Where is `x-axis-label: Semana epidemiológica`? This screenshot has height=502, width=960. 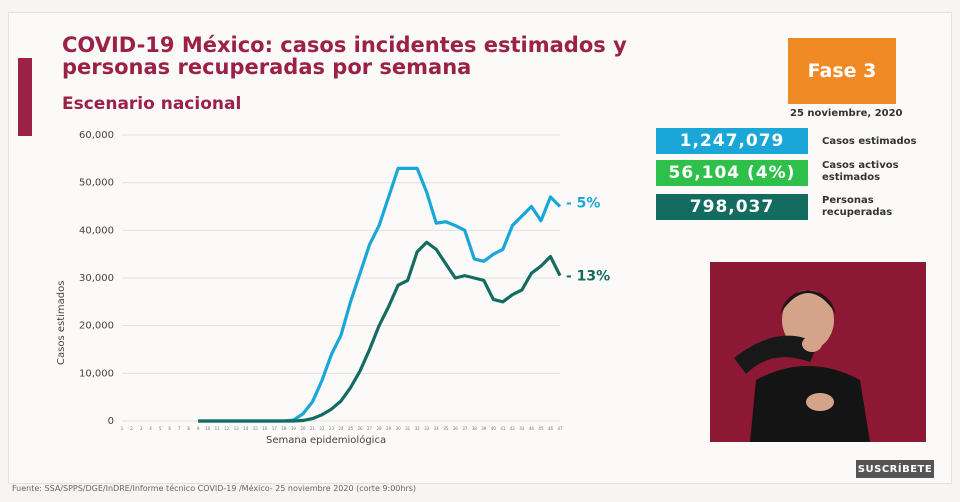 x-axis-label: Semana epidemiológica is located at coordinates (326, 440).